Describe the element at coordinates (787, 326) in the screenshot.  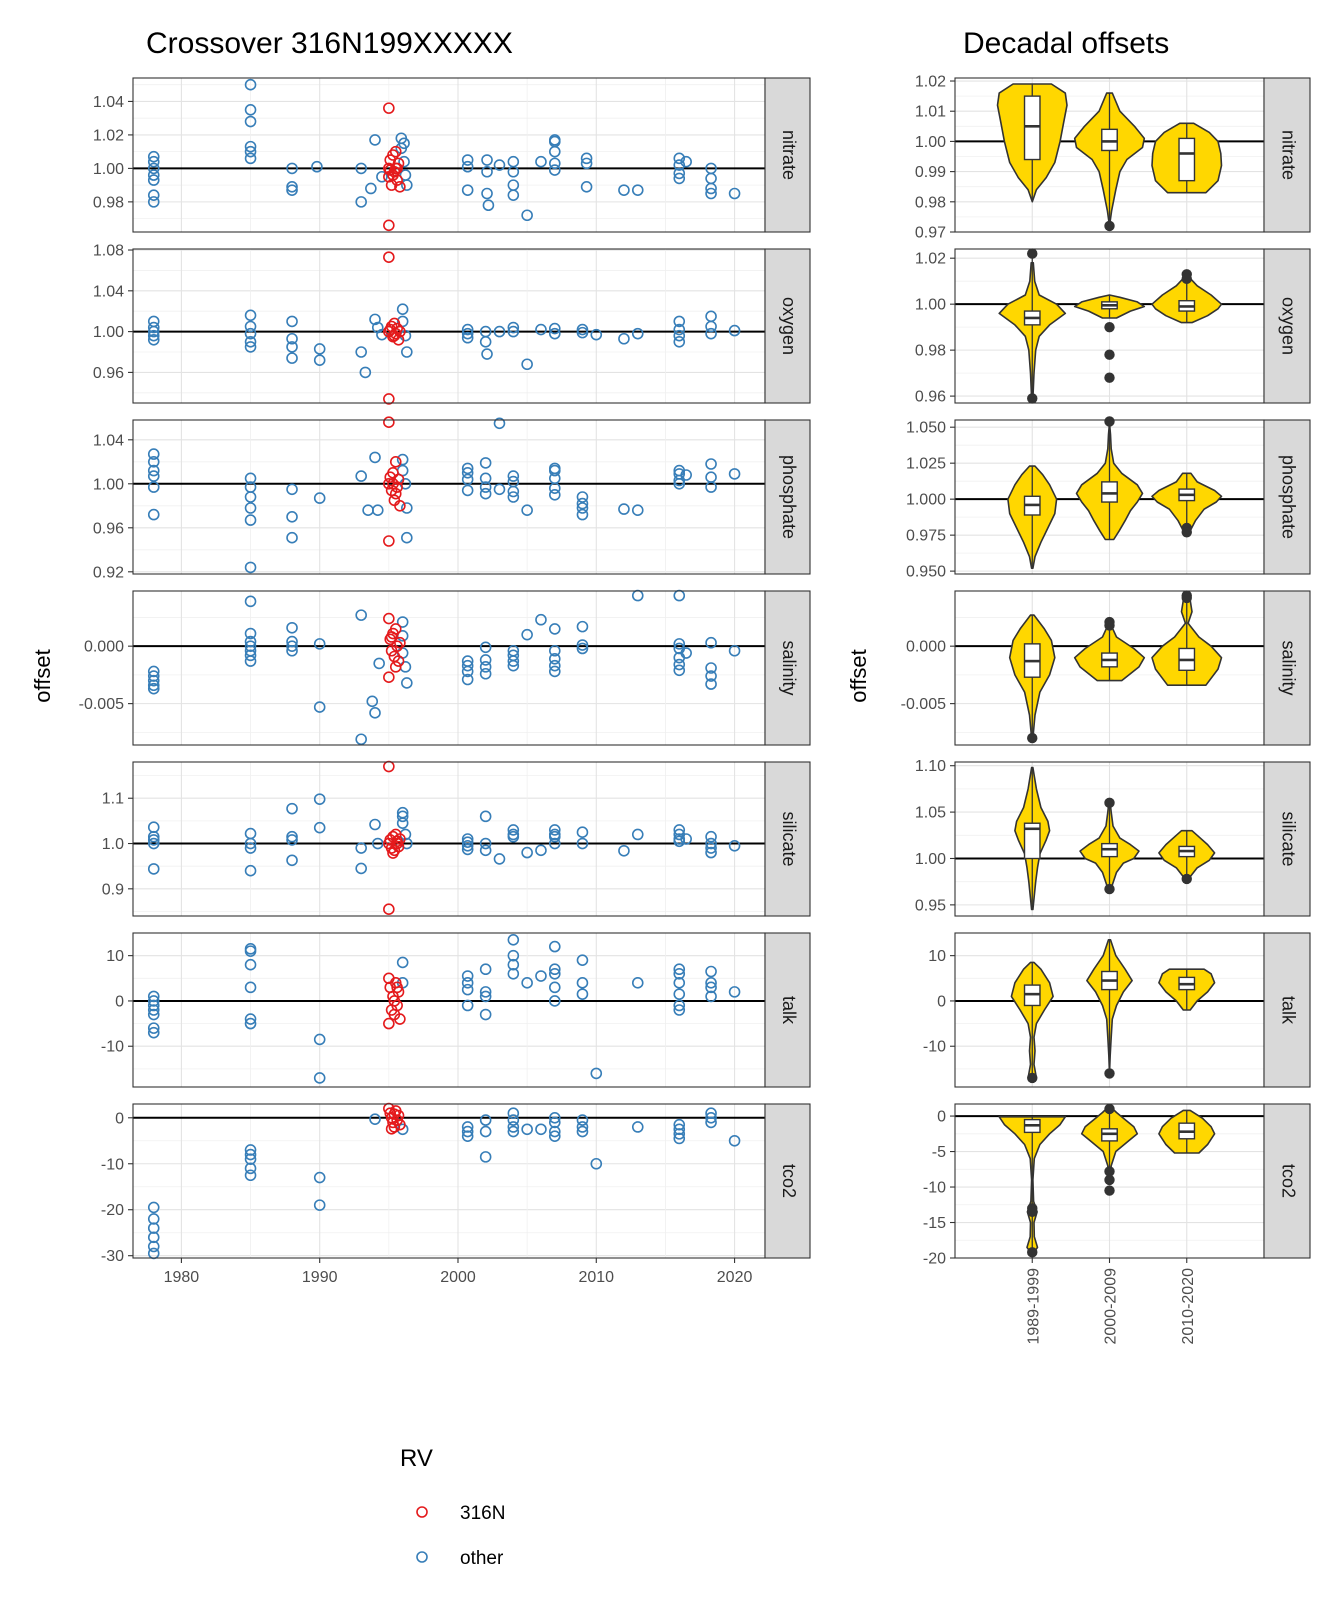
I see `left-strip-oxygen` at that location.